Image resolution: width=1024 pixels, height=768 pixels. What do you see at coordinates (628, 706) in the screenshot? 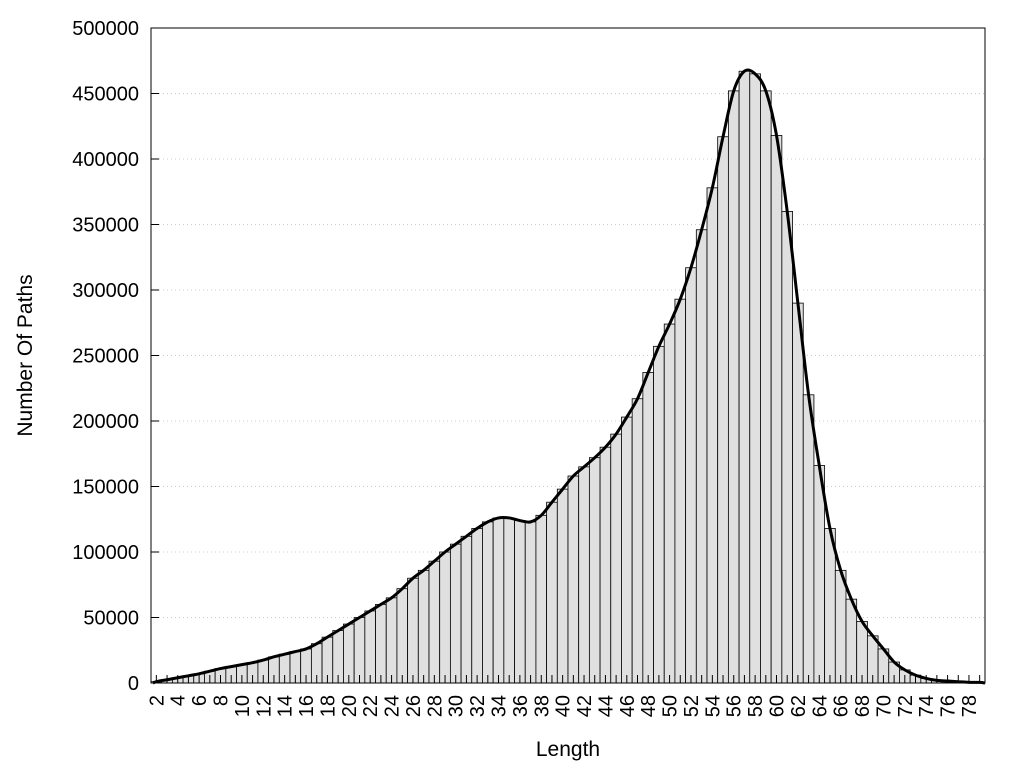
I see `x-tick-label: 46` at bounding box center [628, 706].